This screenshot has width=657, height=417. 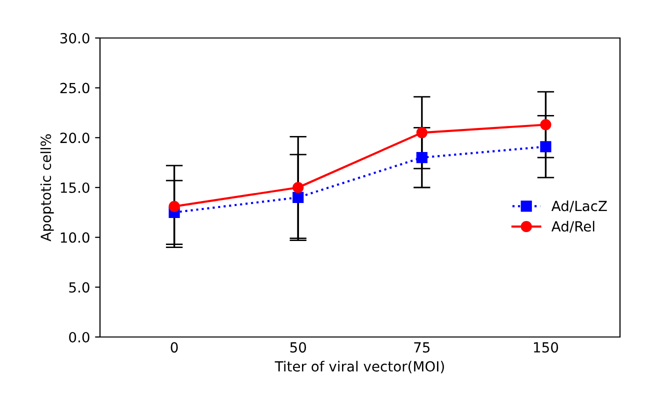 What do you see at coordinates (422, 347) in the screenshot?
I see `x-tick-label: 75` at bounding box center [422, 347].